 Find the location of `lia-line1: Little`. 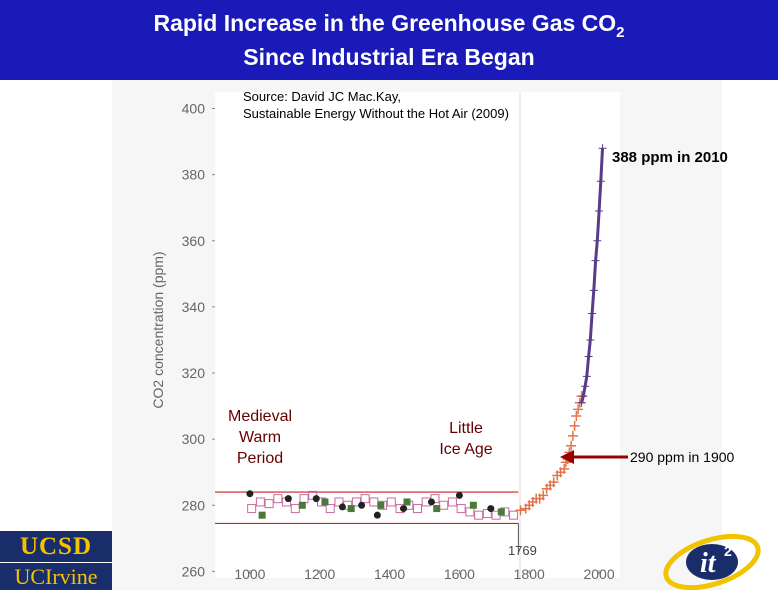

lia-line1: Little is located at coordinates (466, 428).